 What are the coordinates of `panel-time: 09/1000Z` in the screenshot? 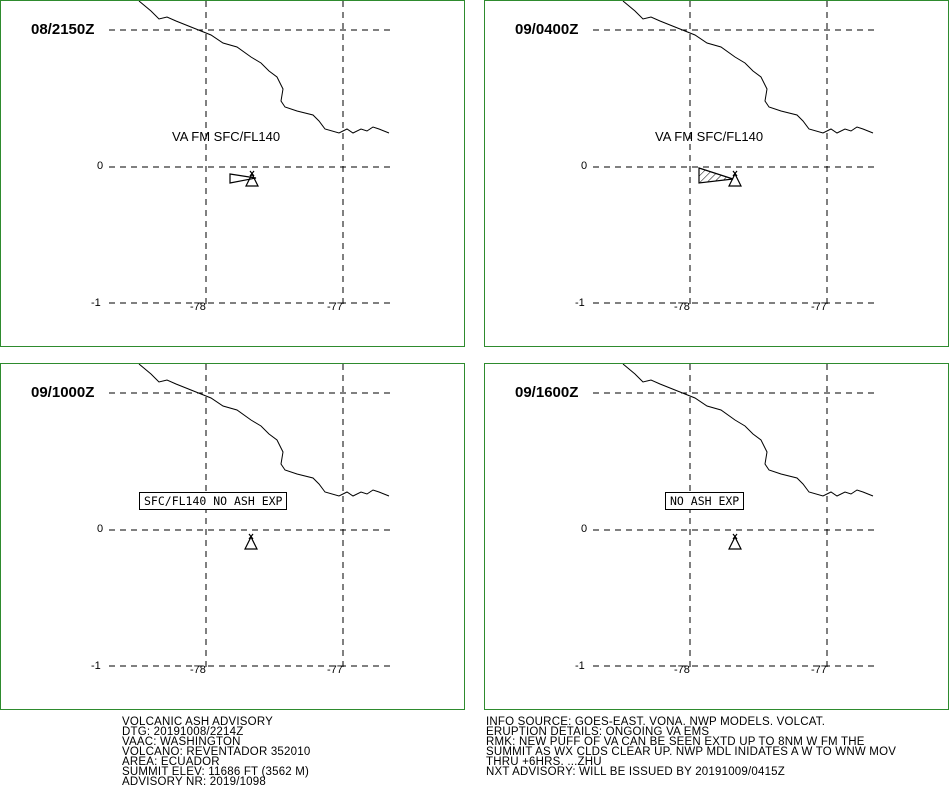 It's located at (63, 392).